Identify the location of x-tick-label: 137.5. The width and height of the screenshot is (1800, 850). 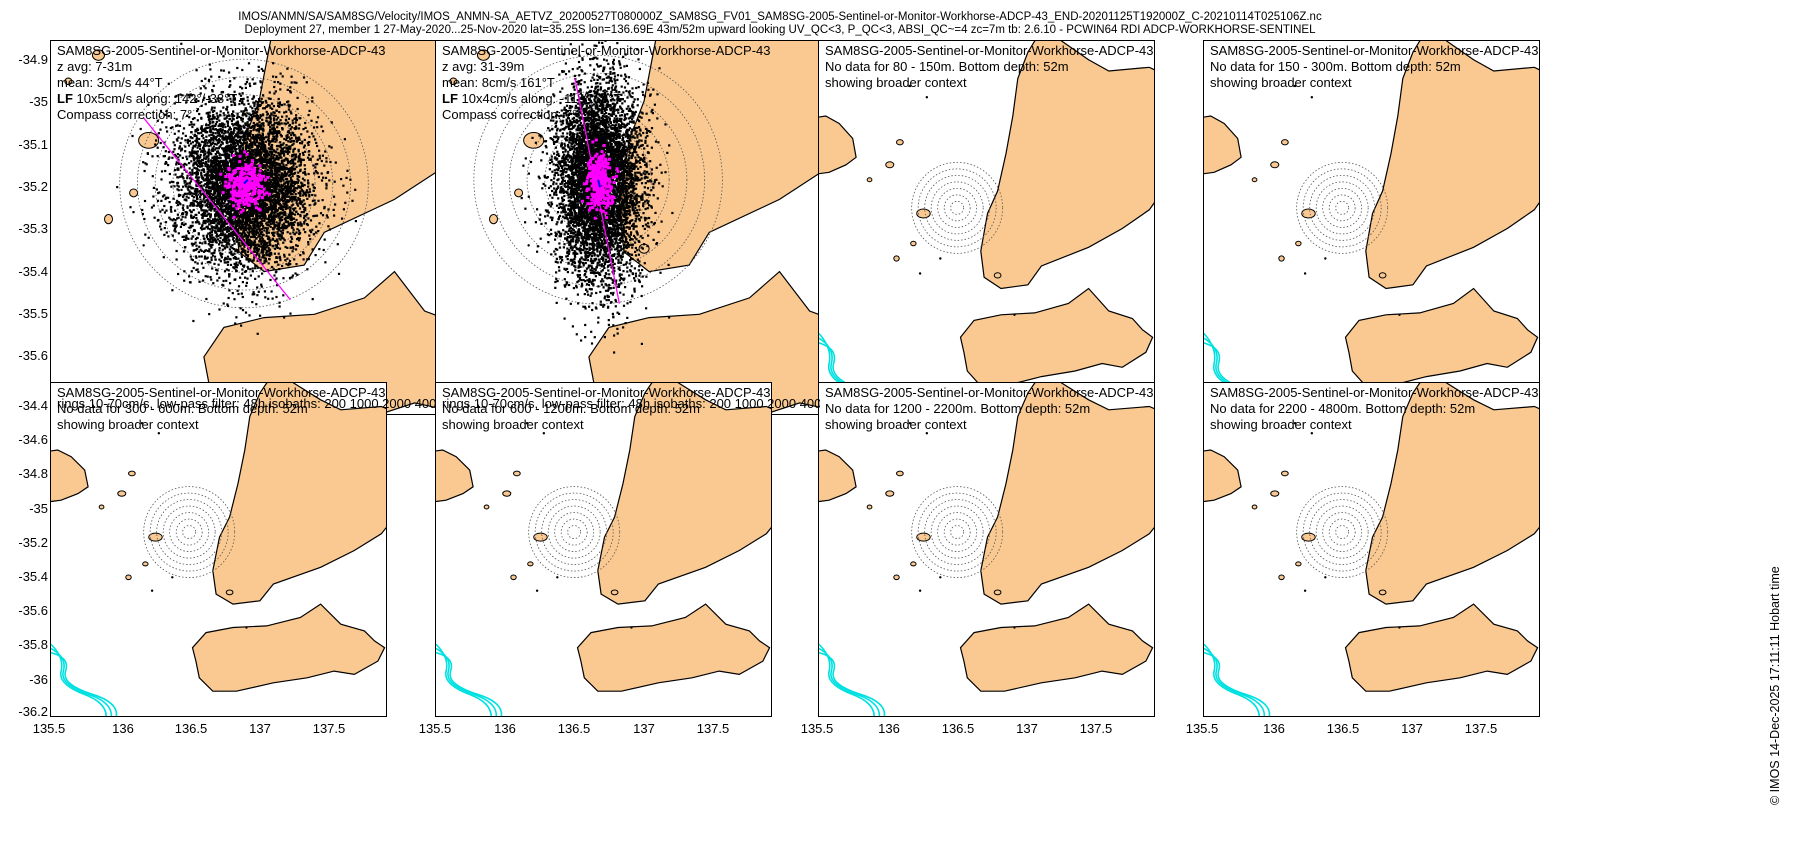
(1096, 728).